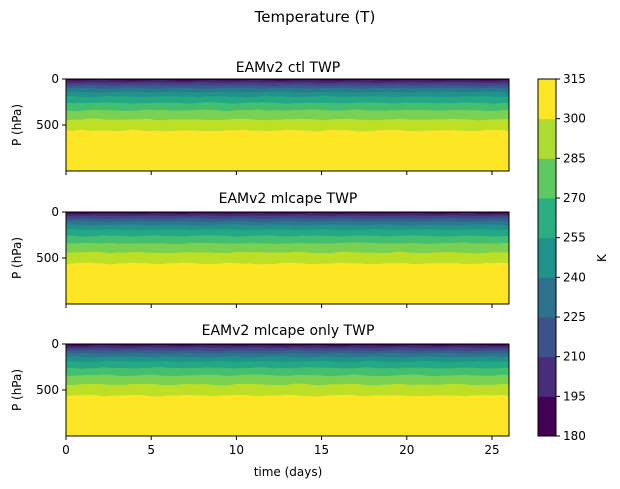  What do you see at coordinates (574, 396) in the screenshot?
I see `colorbar-tick-label: 195` at bounding box center [574, 396].